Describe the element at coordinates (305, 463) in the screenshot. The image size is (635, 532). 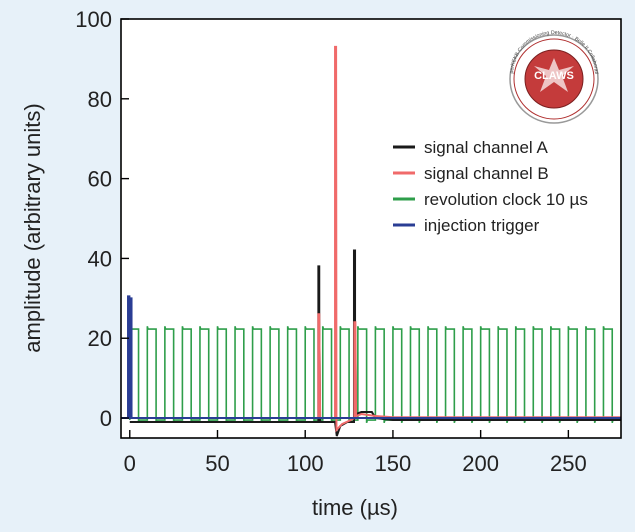
I see `x-tick-label: 100` at that location.